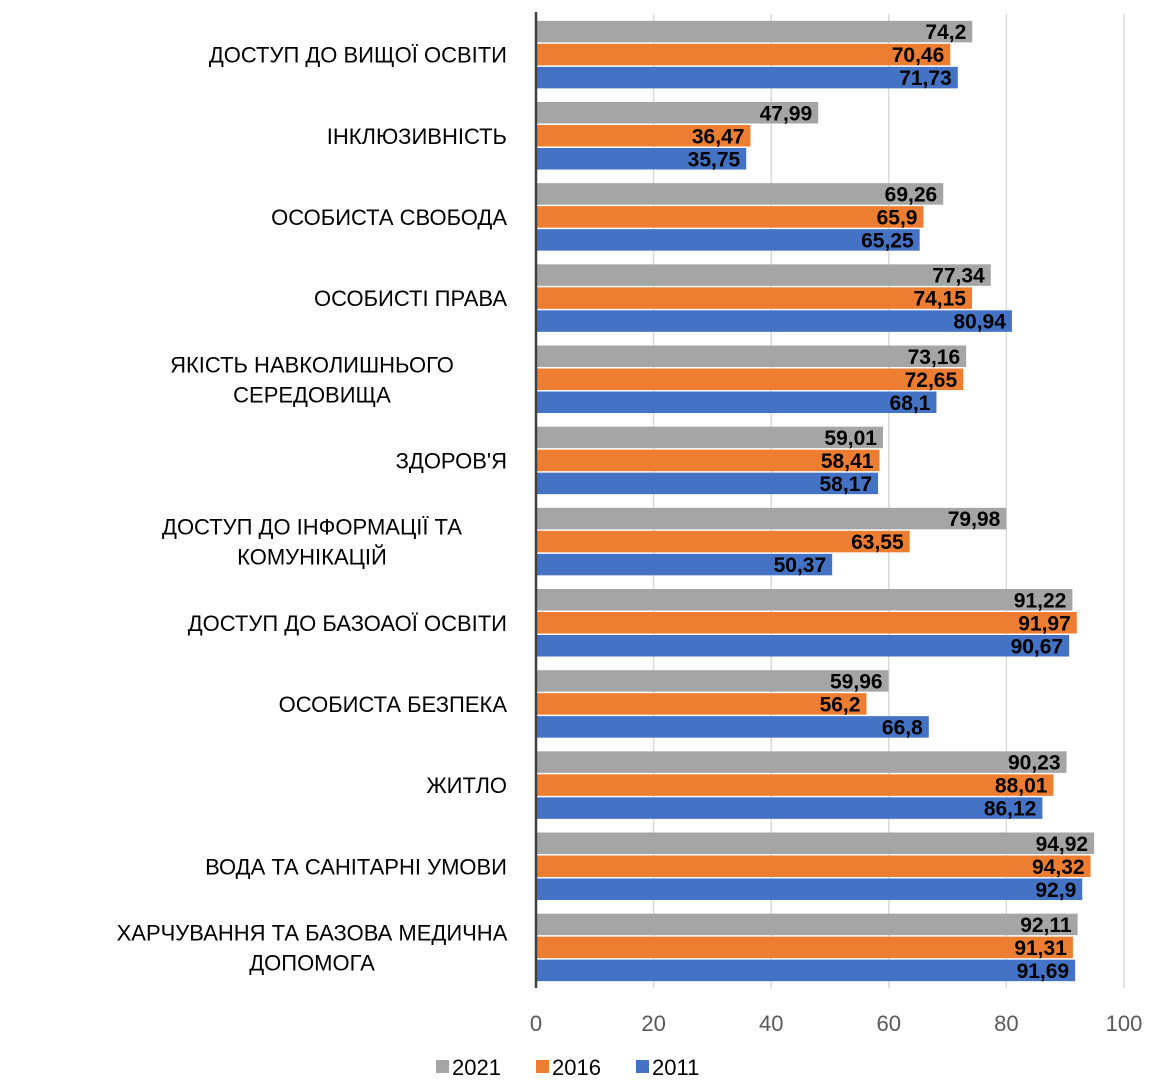 This screenshot has height=1084, width=1149. Describe the element at coordinates (887, 240) in the screenshot. I see `data-label: 65,25` at that location.